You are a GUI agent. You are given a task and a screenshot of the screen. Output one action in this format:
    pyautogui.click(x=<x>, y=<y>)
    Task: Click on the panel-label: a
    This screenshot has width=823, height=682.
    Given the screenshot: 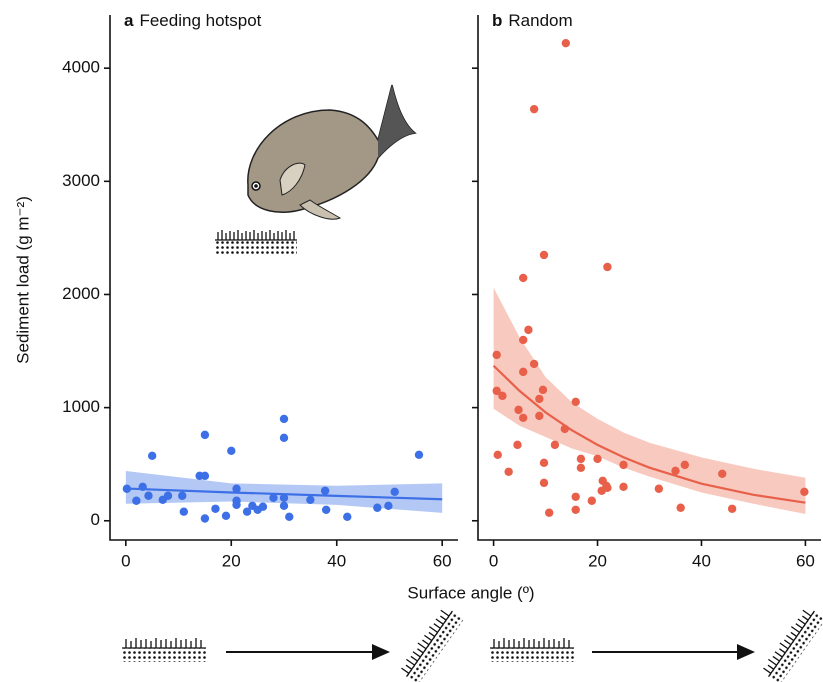 What is the action you would take?
    pyautogui.click(x=129, y=20)
    